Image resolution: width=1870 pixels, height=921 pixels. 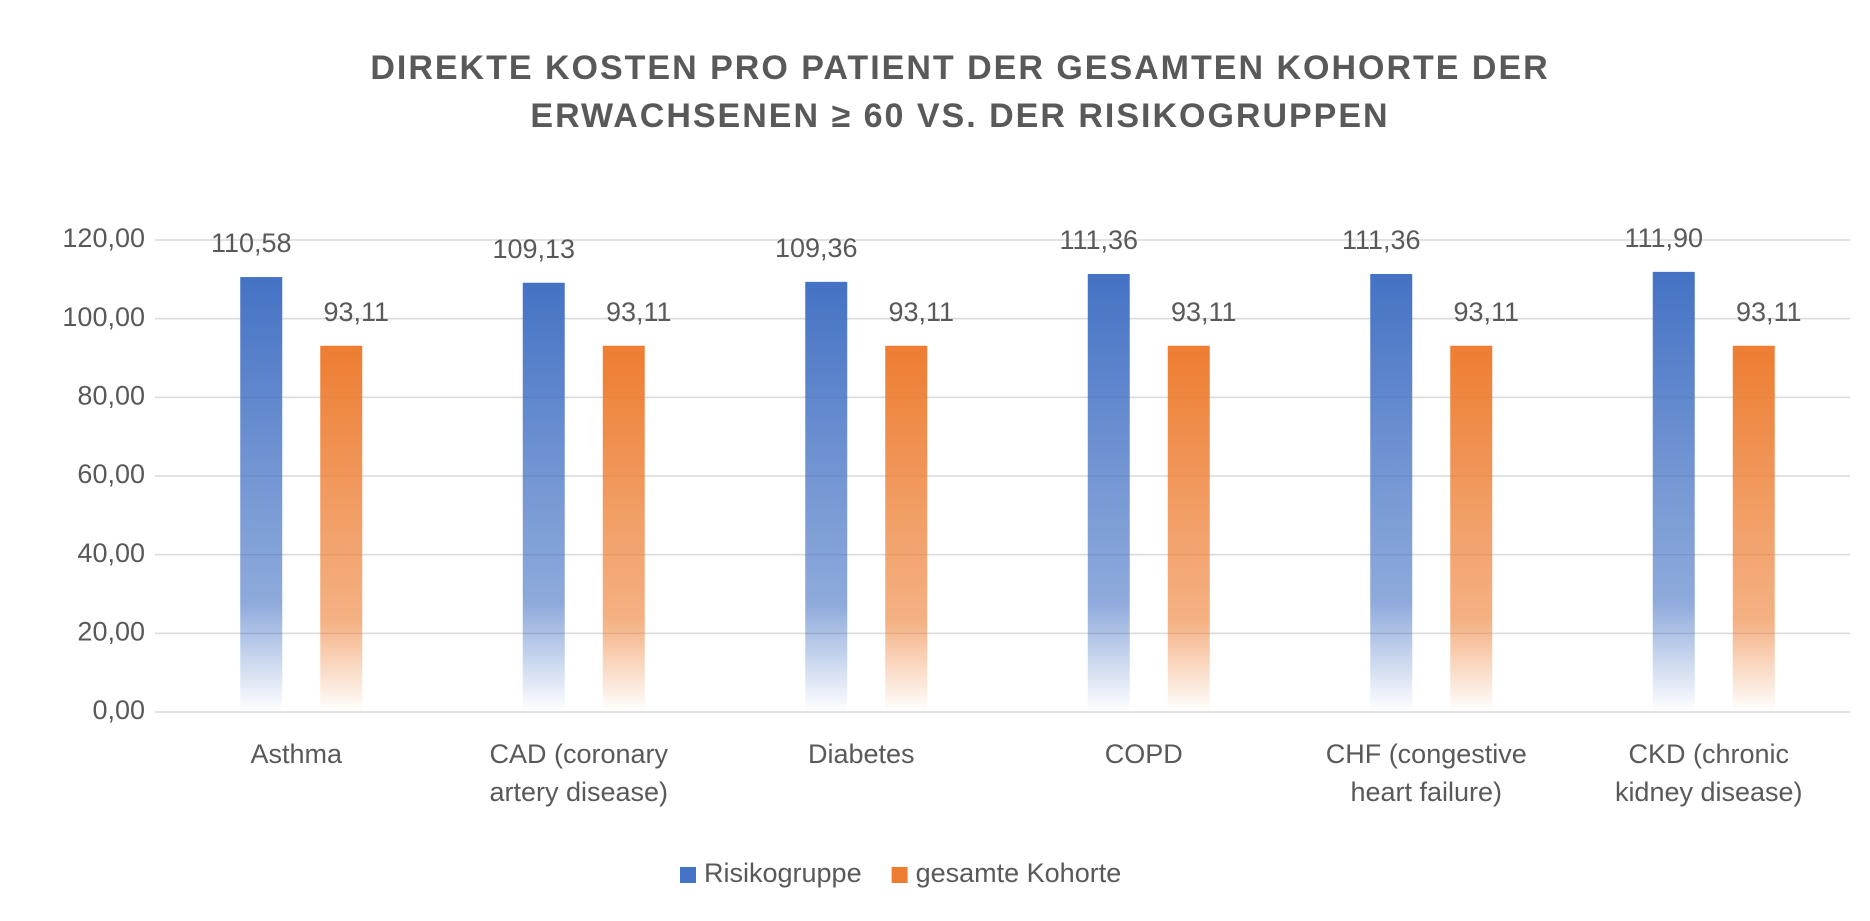 I want to click on y-tick-label: 20,00, so click(x=111, y=631).